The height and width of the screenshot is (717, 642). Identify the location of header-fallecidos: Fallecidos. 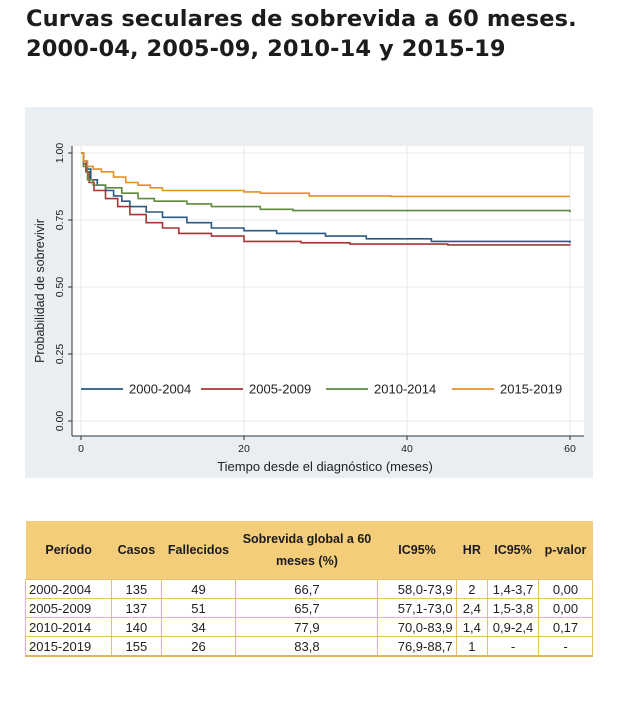
(198, 550).